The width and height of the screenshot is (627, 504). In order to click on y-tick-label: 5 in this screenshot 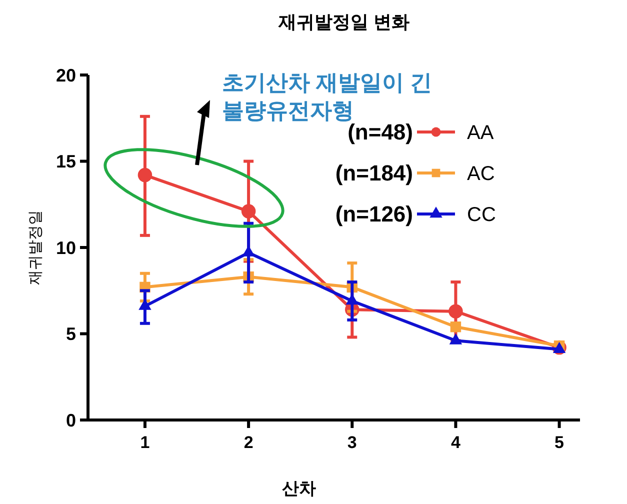, I will do `click(71, 334)`.